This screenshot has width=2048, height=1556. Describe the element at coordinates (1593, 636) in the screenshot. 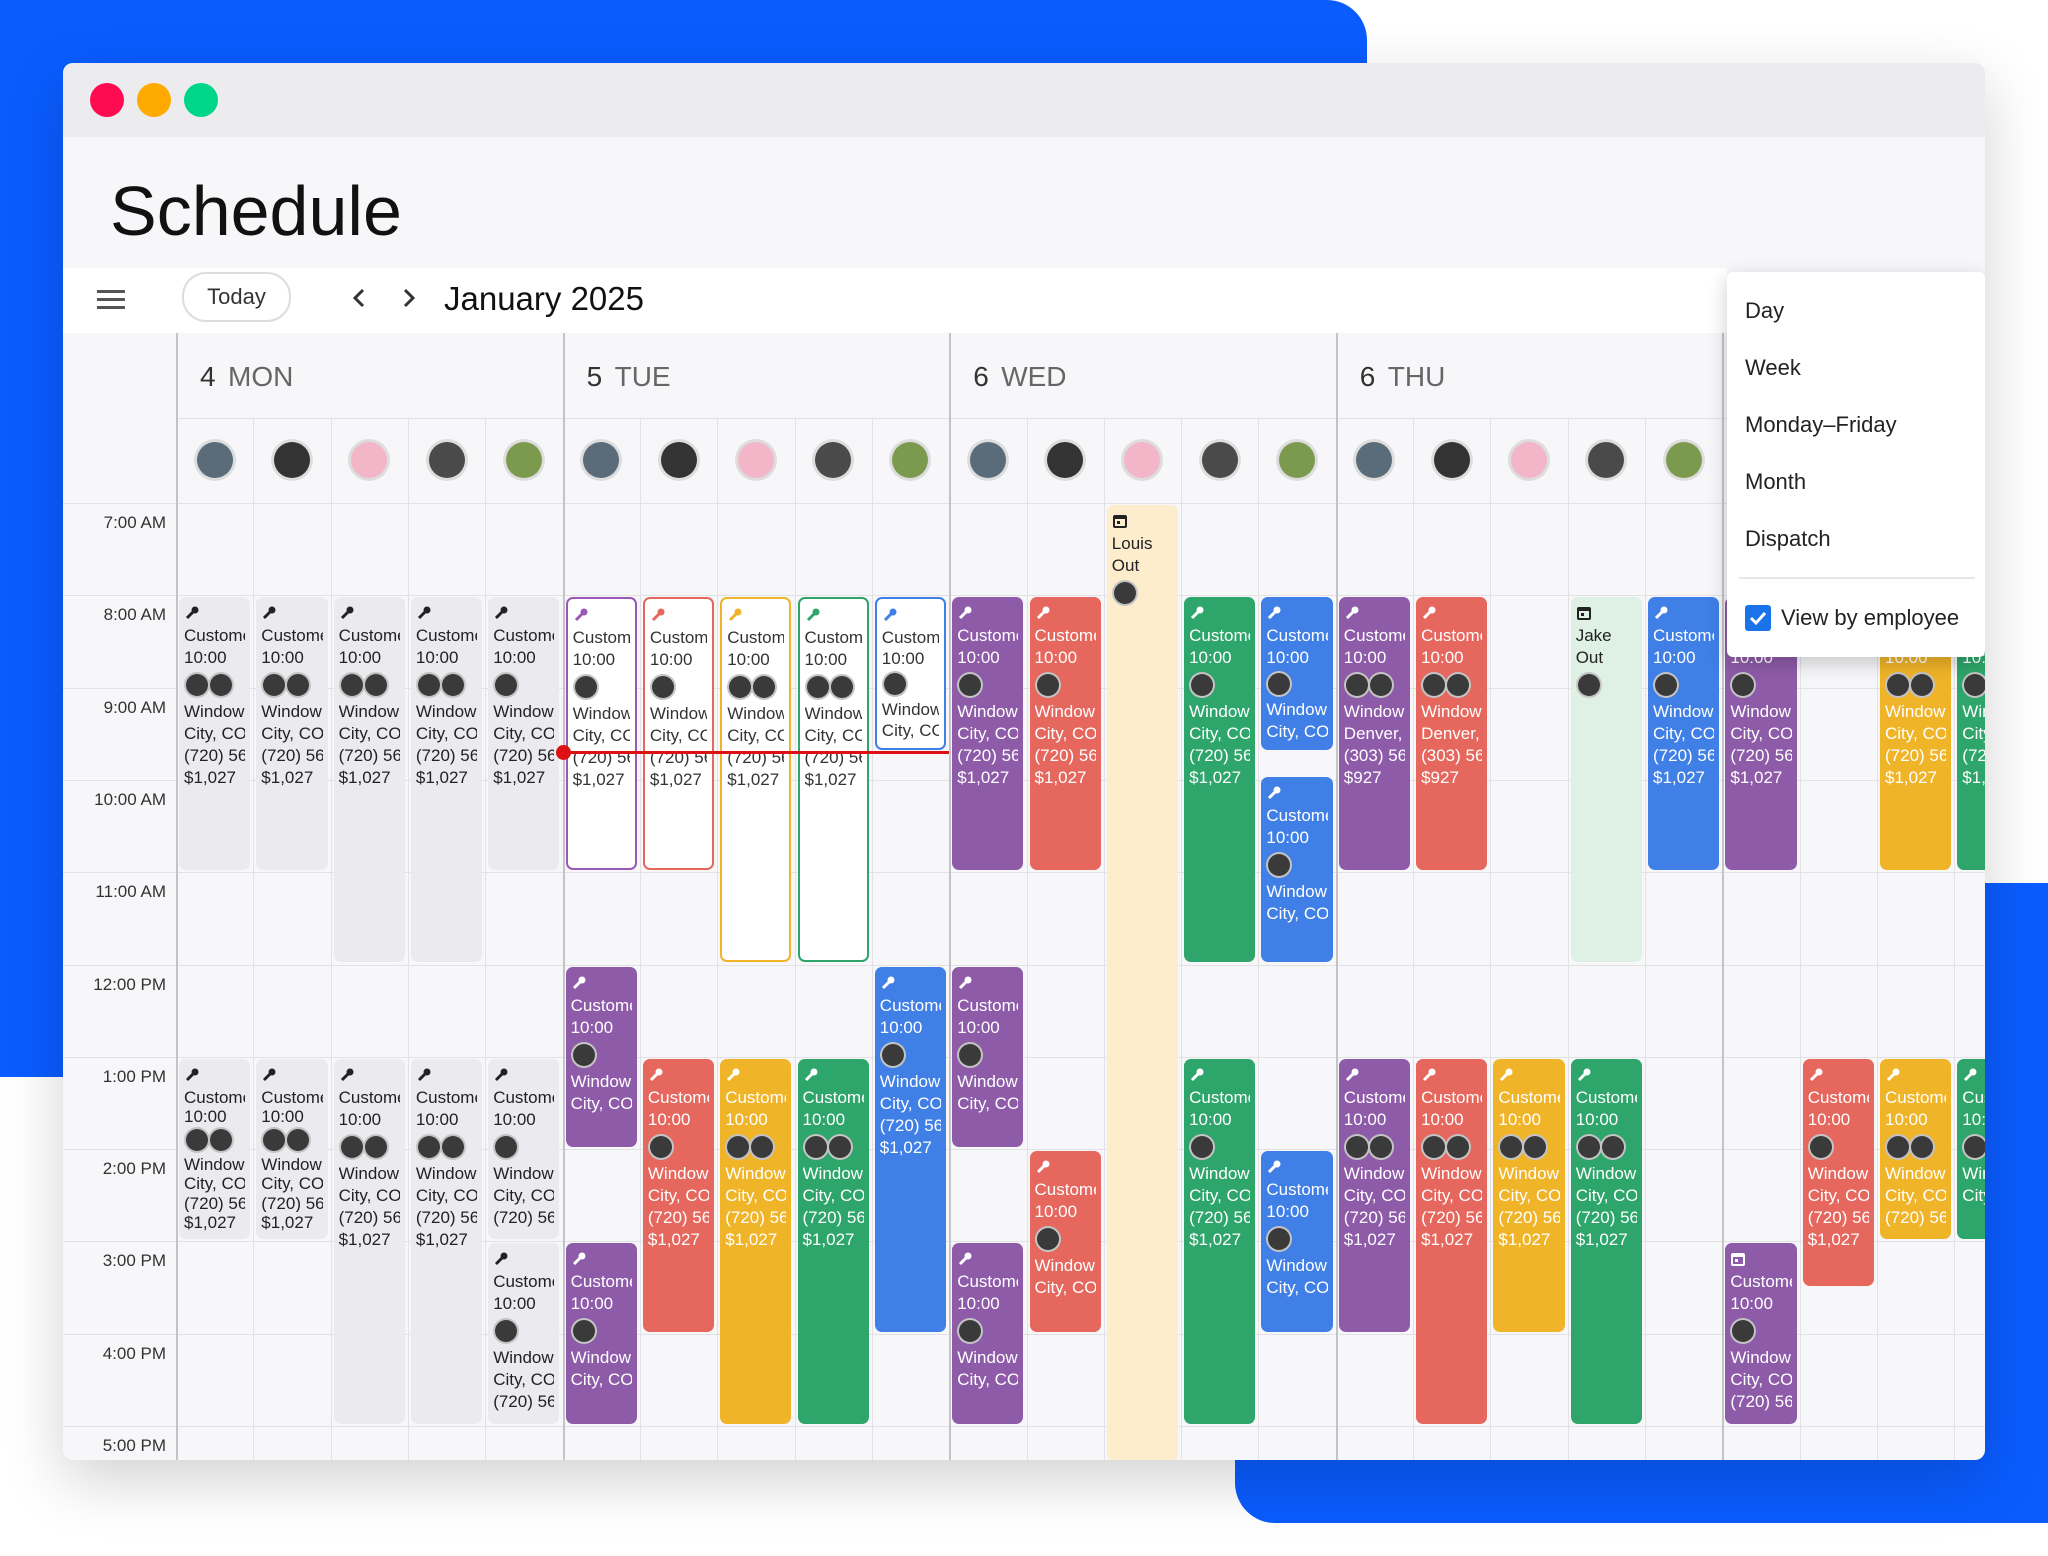

I see `event-text: Jake` at that location.